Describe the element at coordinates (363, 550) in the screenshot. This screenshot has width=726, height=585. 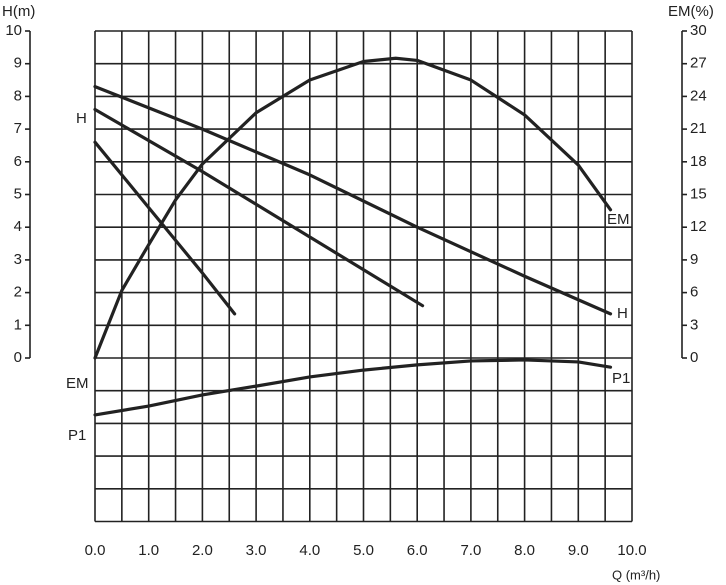
I see `x-tick-label: 5.0` at that location.